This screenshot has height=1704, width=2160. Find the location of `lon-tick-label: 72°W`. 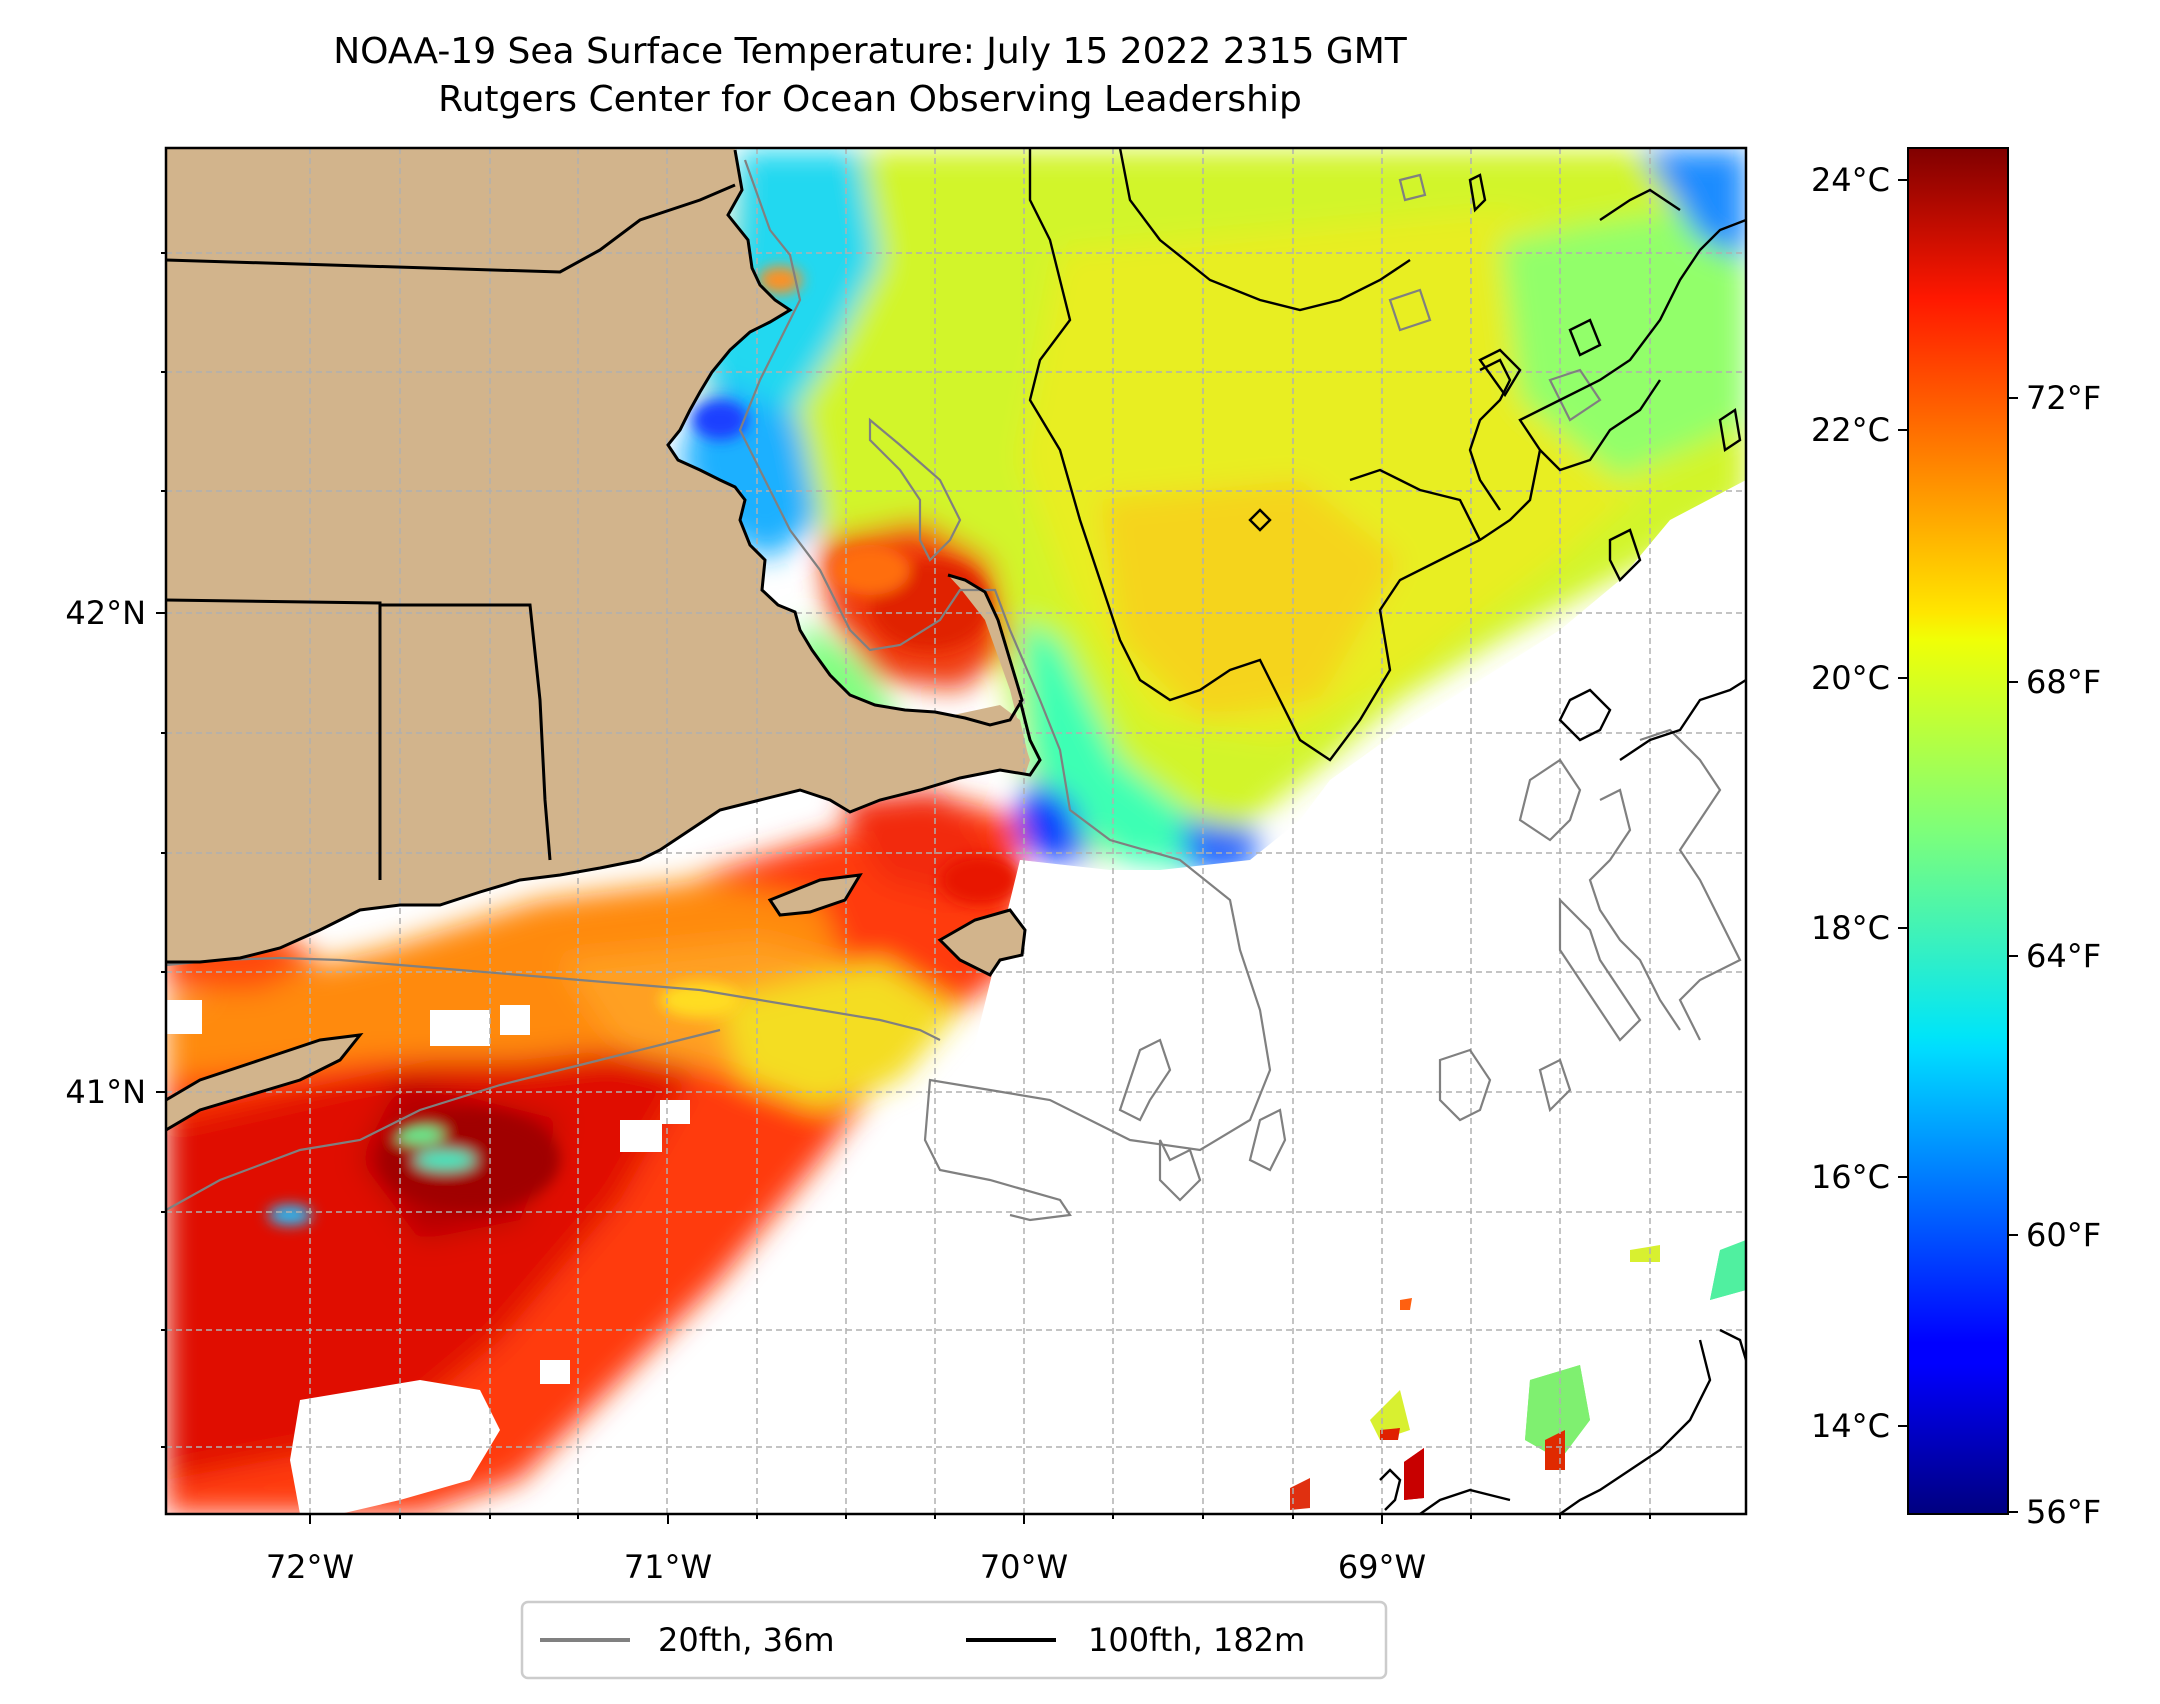

lon-tick-label: 72°W is located at coordinates (310, 1567).